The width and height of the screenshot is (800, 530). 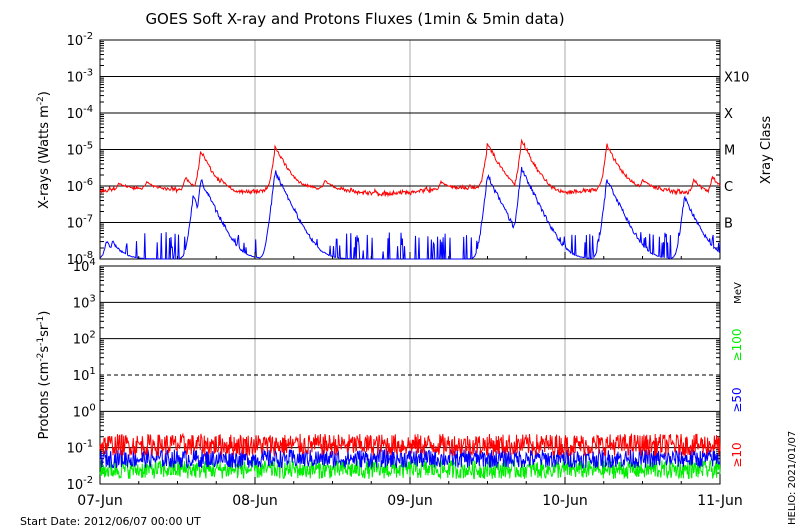 What do you see at coordinates (736, 78) in the screenshot?
I see `xray-class-label: X10` at bounding box center [736, 78].